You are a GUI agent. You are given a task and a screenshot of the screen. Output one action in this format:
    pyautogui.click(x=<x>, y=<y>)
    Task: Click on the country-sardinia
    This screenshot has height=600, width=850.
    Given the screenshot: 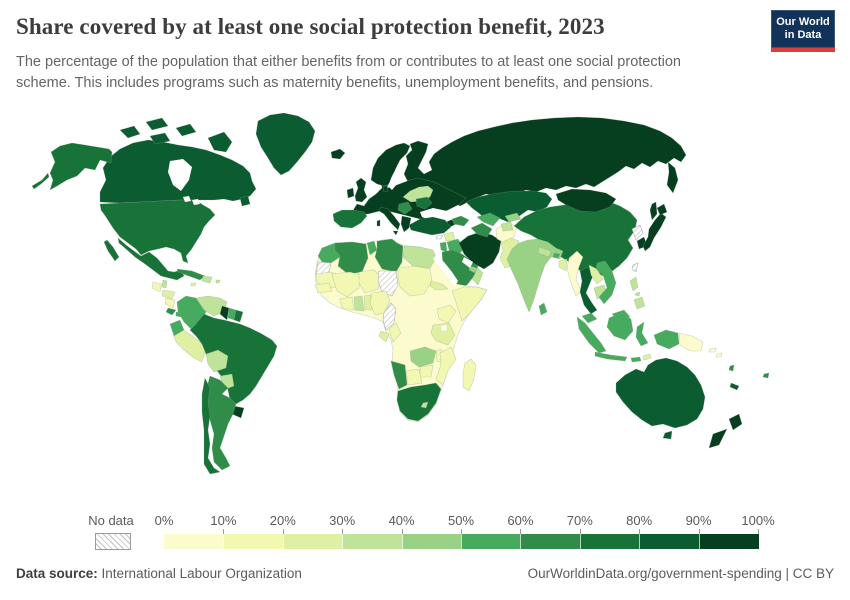 What is the action you would take?
    pyautogui.click(x=378, y=223)
    